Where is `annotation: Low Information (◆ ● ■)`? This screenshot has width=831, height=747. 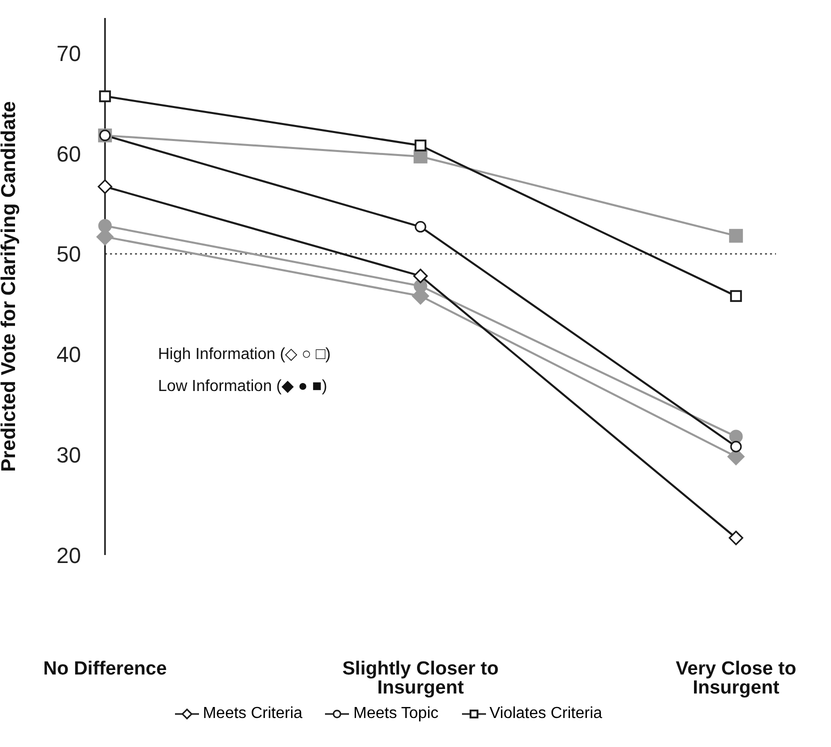 annotation: Low Information (◆ ● ■) is located at coordinates (243, 386).